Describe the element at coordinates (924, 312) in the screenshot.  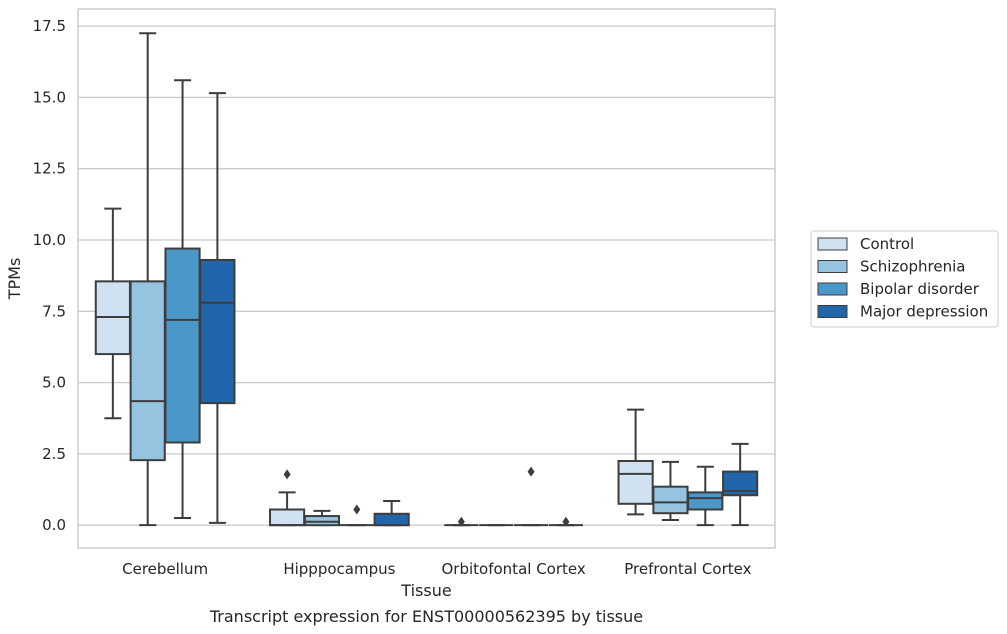
I see `legend-label: Major depression` at that location.